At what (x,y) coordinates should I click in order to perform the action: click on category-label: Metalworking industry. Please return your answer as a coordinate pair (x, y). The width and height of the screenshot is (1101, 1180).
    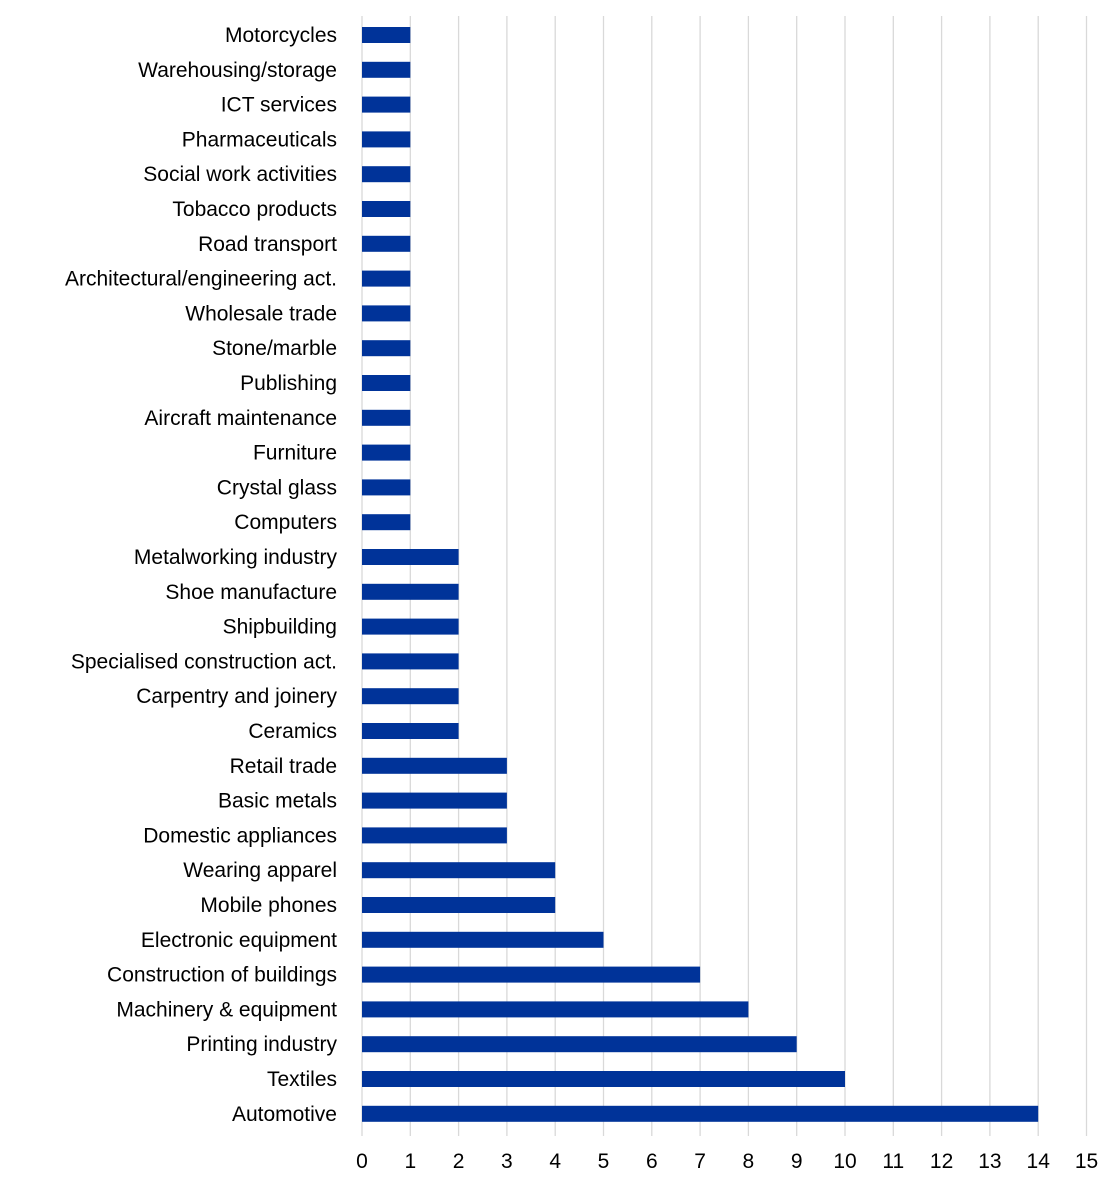
    Looking at the image, I should click on (236, 557).